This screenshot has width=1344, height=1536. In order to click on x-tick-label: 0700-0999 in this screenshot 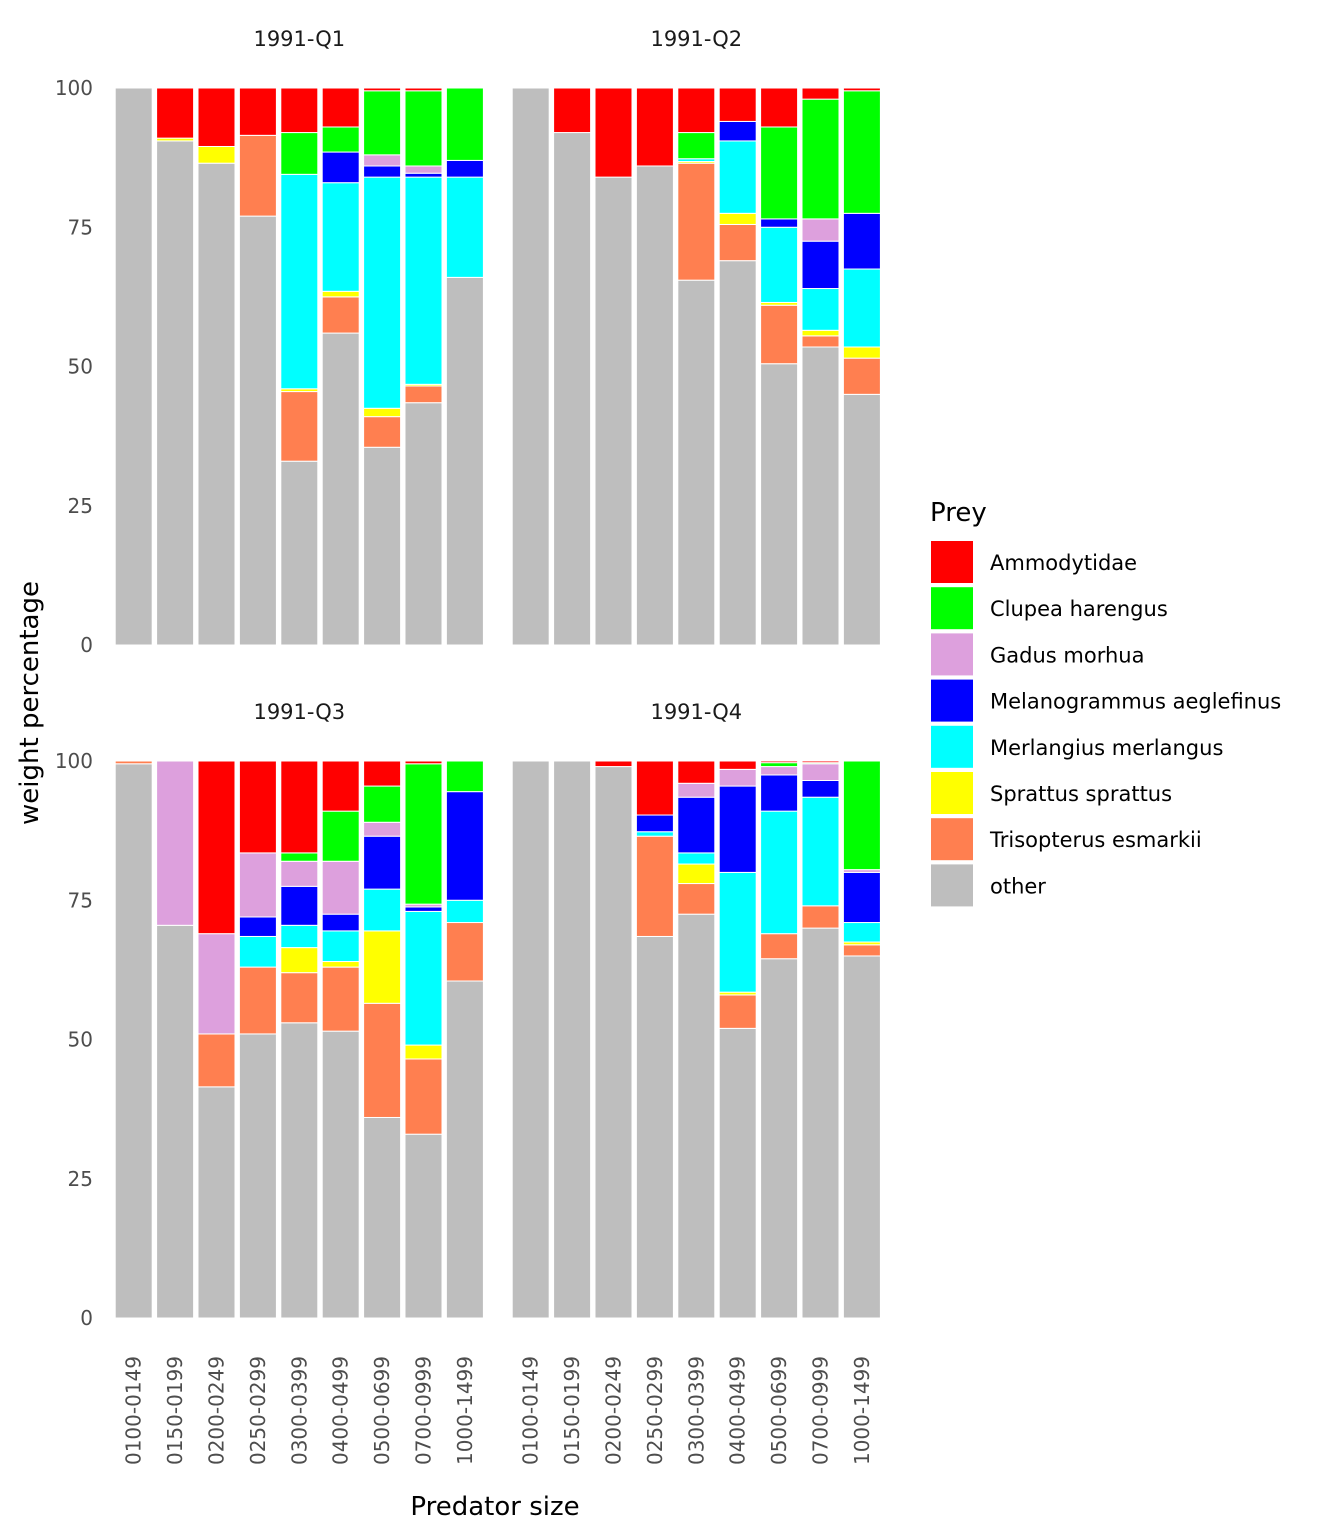, I will do `click(424, 1410)`.